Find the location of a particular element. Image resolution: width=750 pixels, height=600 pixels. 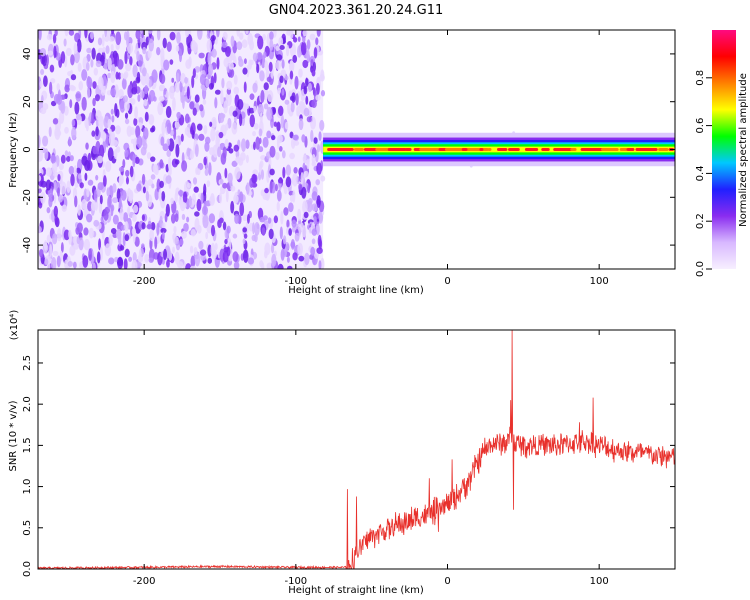

colorbar-ticks: 0.0 0.2 0.4 0.6 0.8 is located at coordinates (703, 173).